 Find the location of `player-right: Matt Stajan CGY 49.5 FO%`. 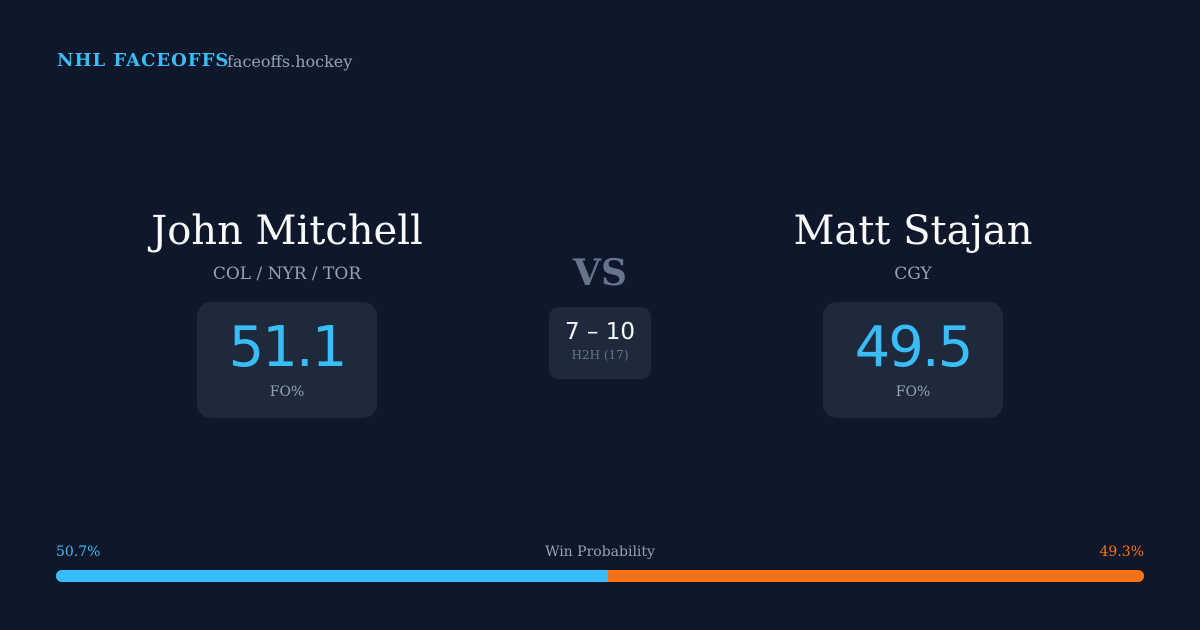

player-right: Matt Stajan CGY 49.5 FO% is located at coordinates (913, 313).